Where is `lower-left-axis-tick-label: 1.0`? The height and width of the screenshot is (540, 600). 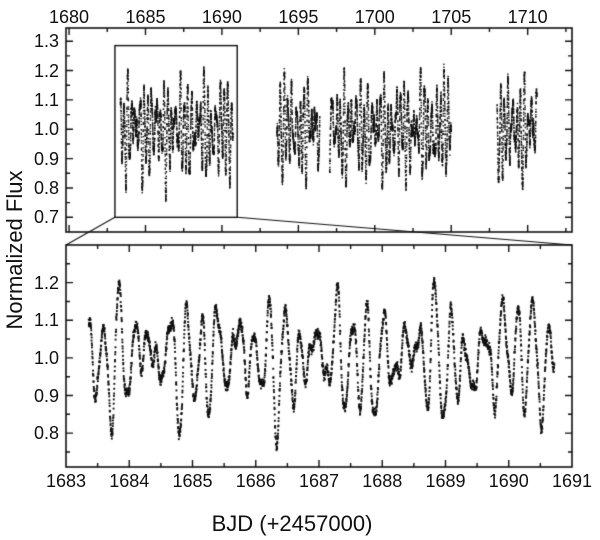 lower-left-axis-tick-label: 1.0 is located at coordinates (46, 357).